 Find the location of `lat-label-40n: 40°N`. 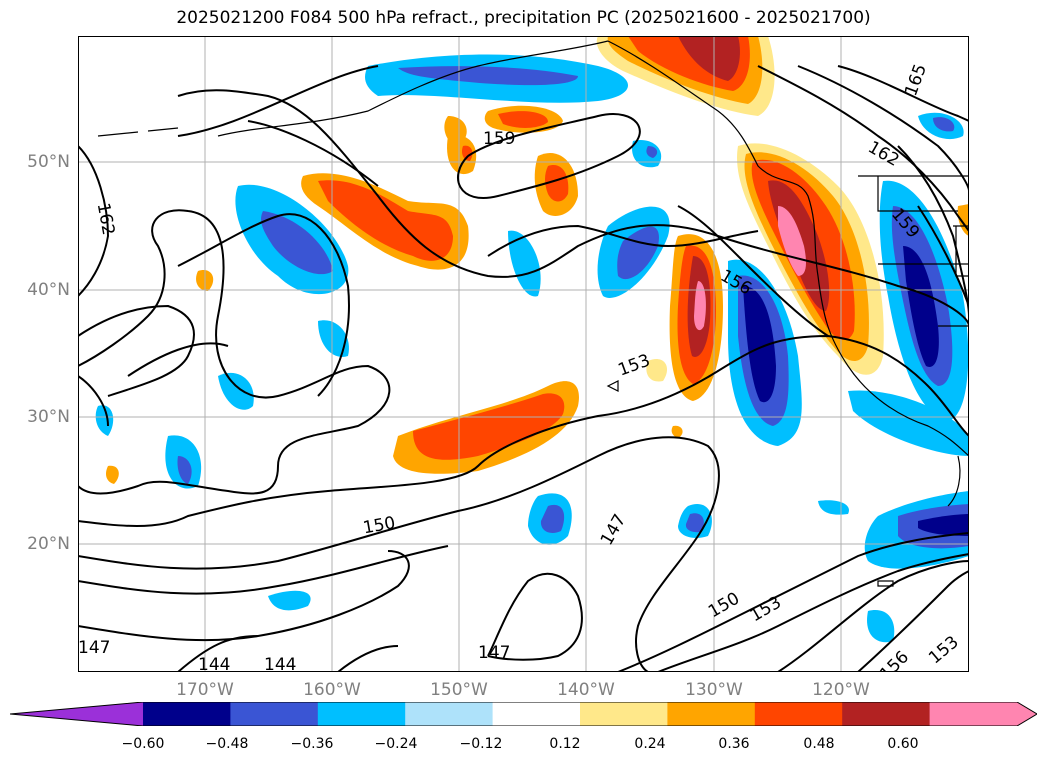

lat-label-40n: 40°N is located at coordinates (48, 290).